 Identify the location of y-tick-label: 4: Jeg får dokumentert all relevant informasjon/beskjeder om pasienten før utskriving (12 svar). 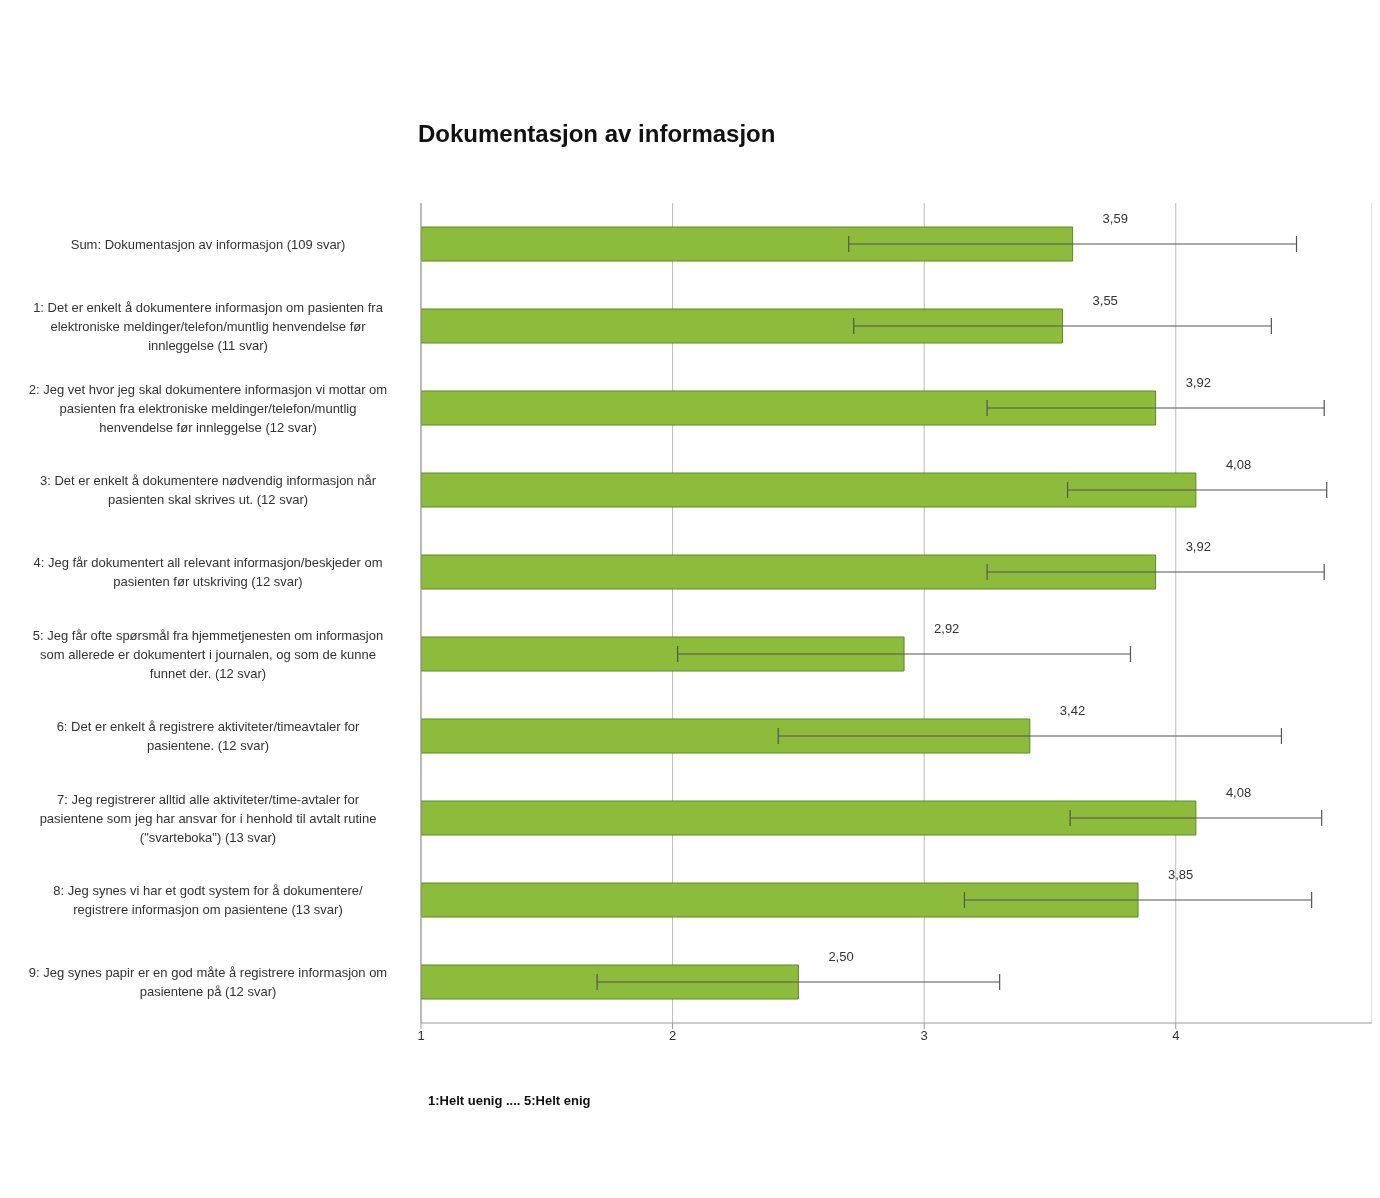
(208, 572).